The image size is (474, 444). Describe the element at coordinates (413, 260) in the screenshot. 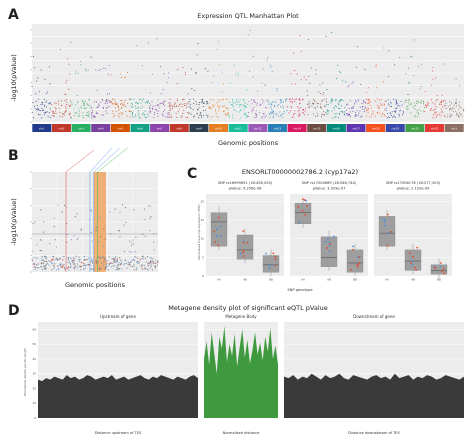

I see `c-box` at that location.